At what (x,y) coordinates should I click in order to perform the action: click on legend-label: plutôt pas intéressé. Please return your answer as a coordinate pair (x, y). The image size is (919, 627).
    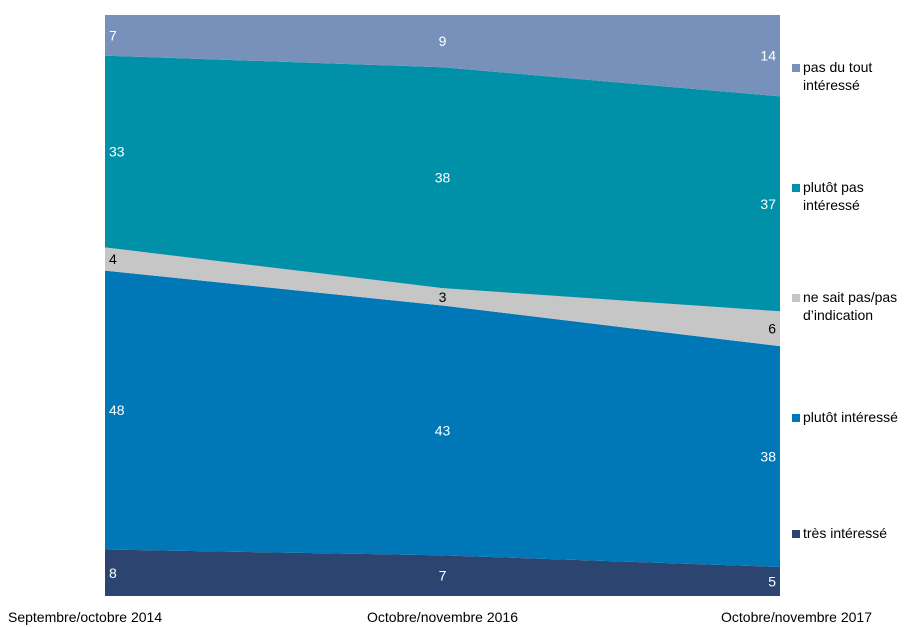
    Looking at the image, I should click on (833, 196).